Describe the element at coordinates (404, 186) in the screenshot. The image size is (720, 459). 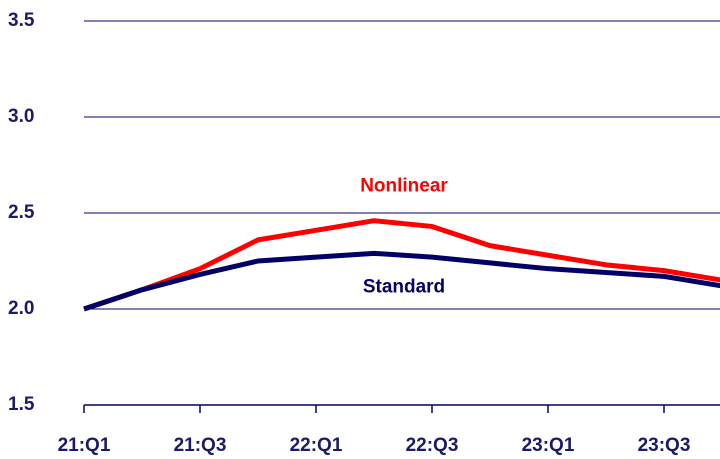
I see `series-label: Nonlinear` at that location.